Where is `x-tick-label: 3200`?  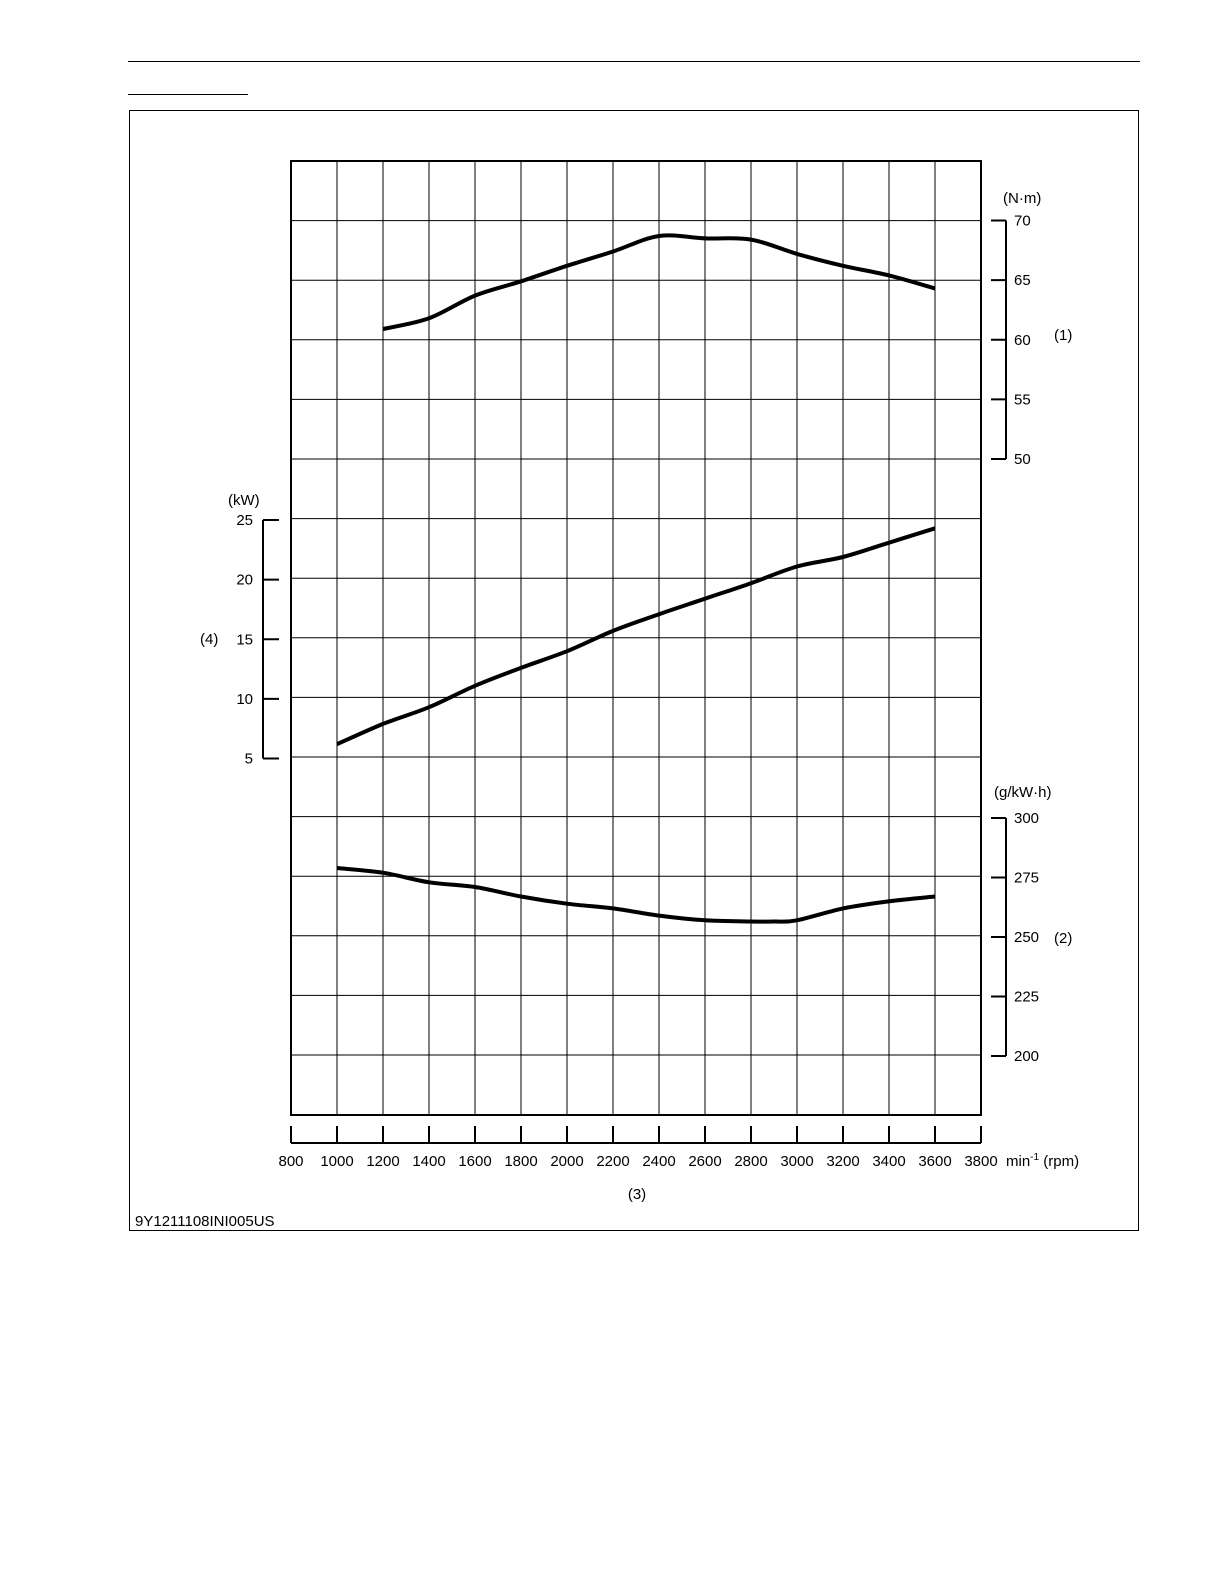 x-tick-label: 3200 is located at coordinates (842, 1161).